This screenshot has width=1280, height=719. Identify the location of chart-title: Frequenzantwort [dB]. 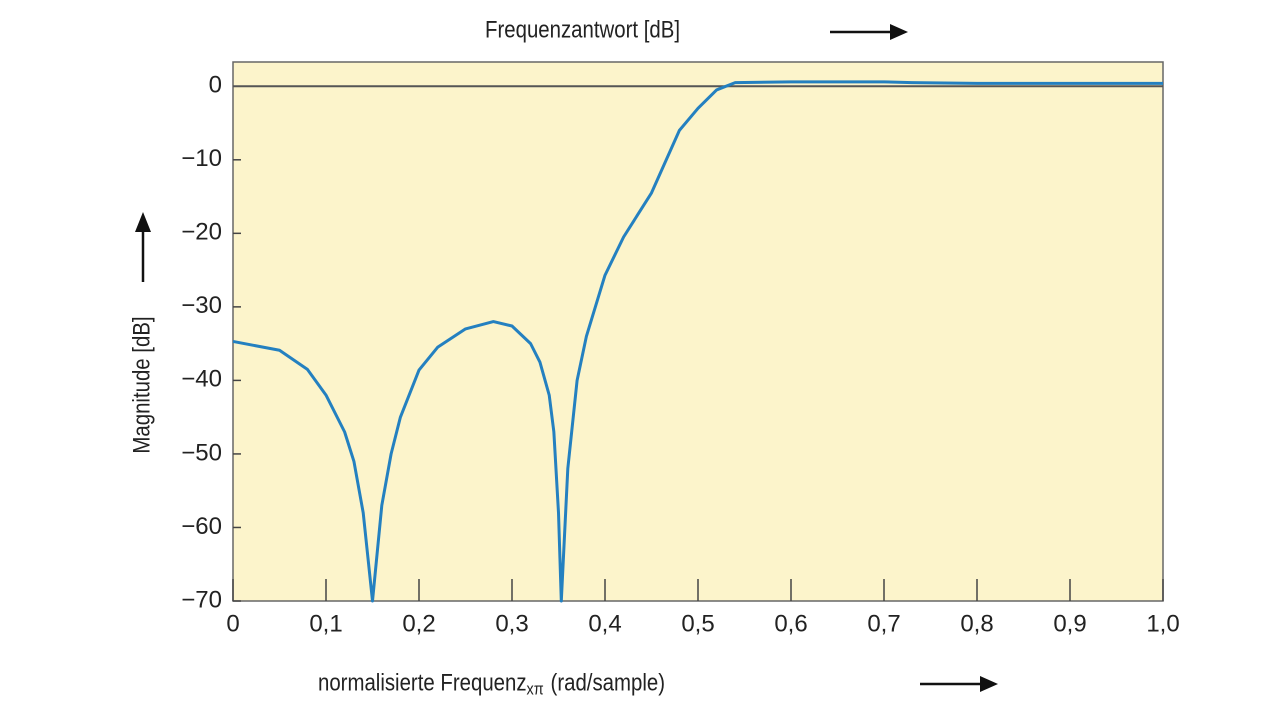
(582, 29).